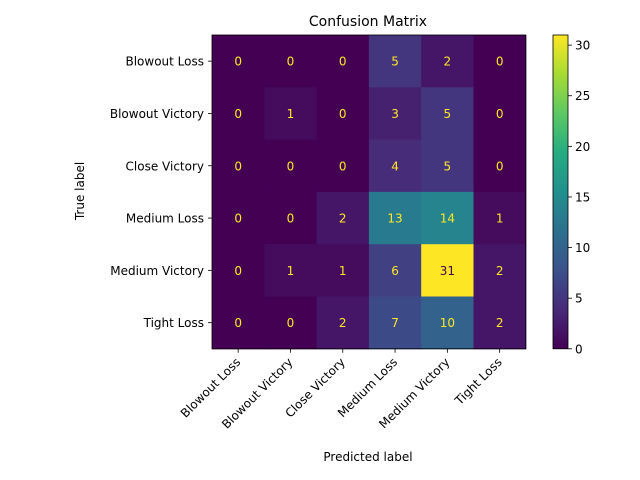 The width and height of the screenshot is (640, 480). Describe the element at coordinates (582, 147) in the screenshot. I see `colorbar-tick-label: 20` at that location.